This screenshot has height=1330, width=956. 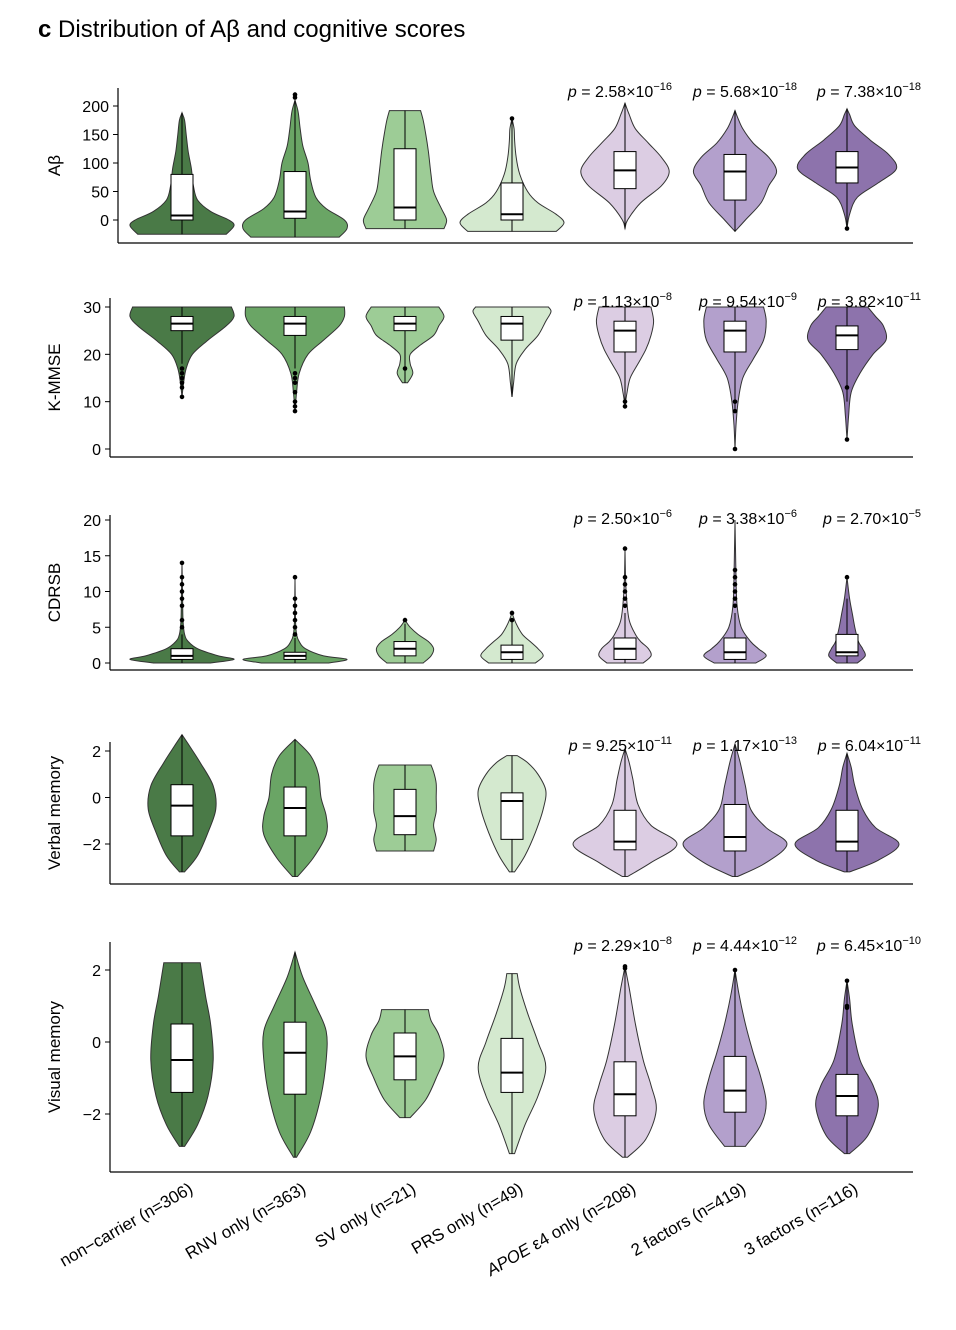 What do you see at coordinates (54, 1056) in the screenshot?
I see `y-axis-label: Visual memory` at bounding box center [54, 1056].